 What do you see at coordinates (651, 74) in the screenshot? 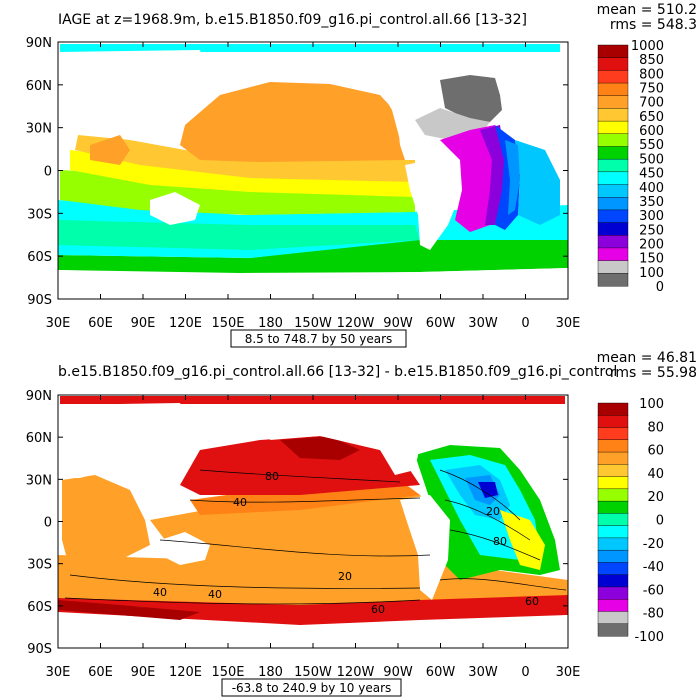
I see `colorbar-label: 800` at bounding box center [651, 74].